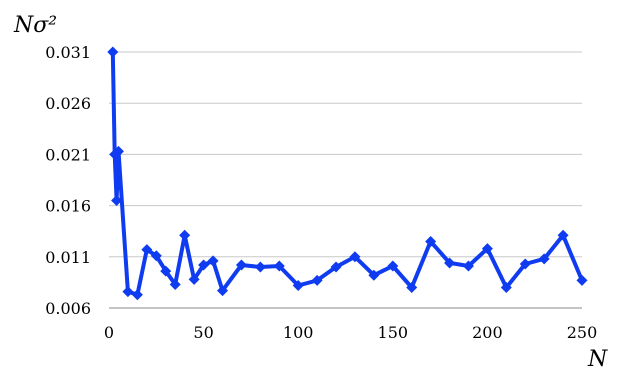 This screenshot has height=369, width=619. What do you see at coordinates (68, 257) in the screenshot?
I see `y-tick-label: 0.011` at bounding box center [68, 257].